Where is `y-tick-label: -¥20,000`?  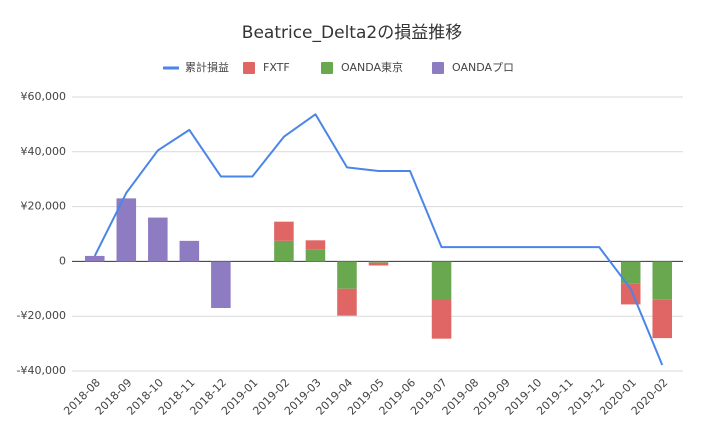
y-tick-label: -¥20,000 is located at coordinates (41, 315).